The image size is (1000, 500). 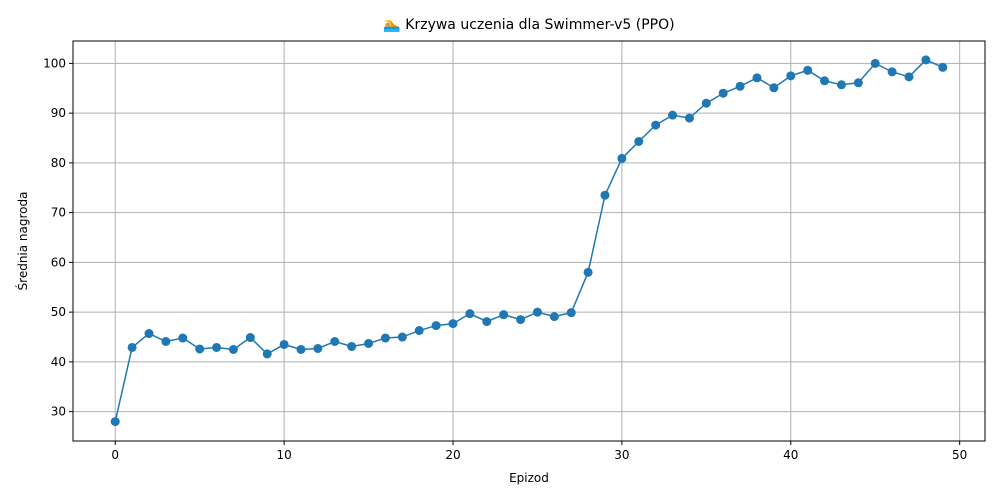 What do you see at coordinates (115, 455) in the screenshot?
I see `x-tick-label: 0` at bounding box center [115, 455].